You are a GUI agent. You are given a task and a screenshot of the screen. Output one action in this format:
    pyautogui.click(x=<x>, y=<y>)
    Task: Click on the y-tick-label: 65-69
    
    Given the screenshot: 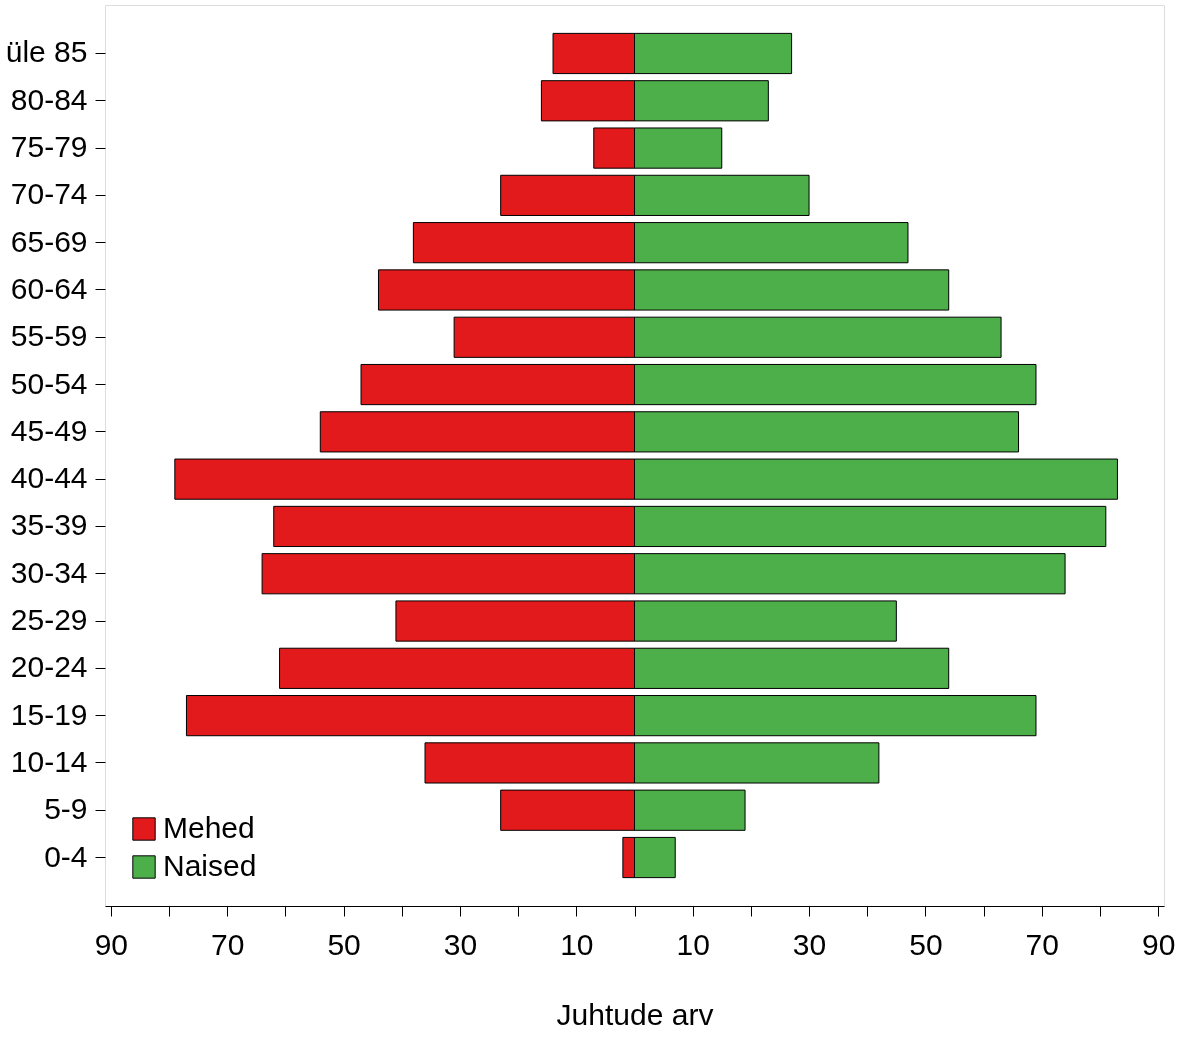 What is the action you would take?
    pyautogui.click(x=49, y=241)
    